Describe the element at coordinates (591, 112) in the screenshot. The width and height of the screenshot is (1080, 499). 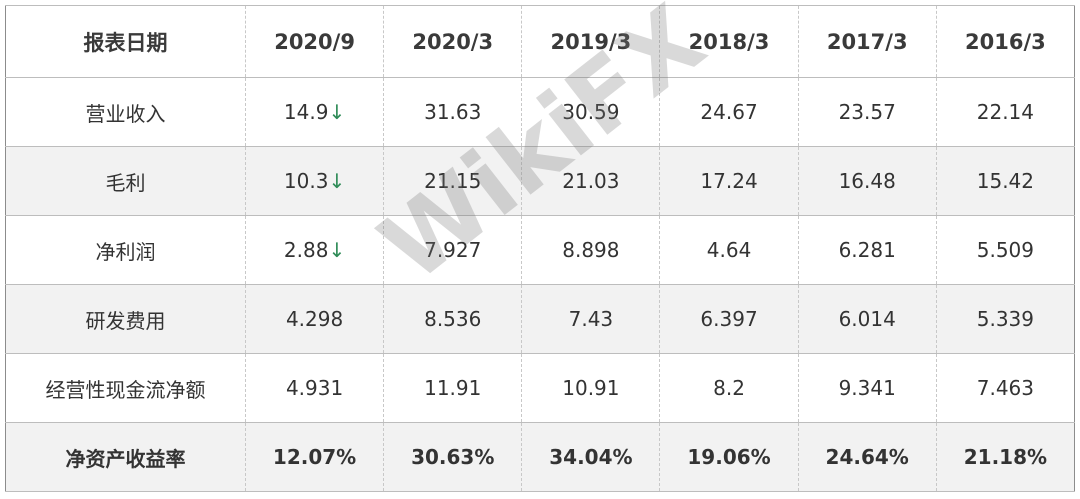
I see `cell: 30.59` at that location.